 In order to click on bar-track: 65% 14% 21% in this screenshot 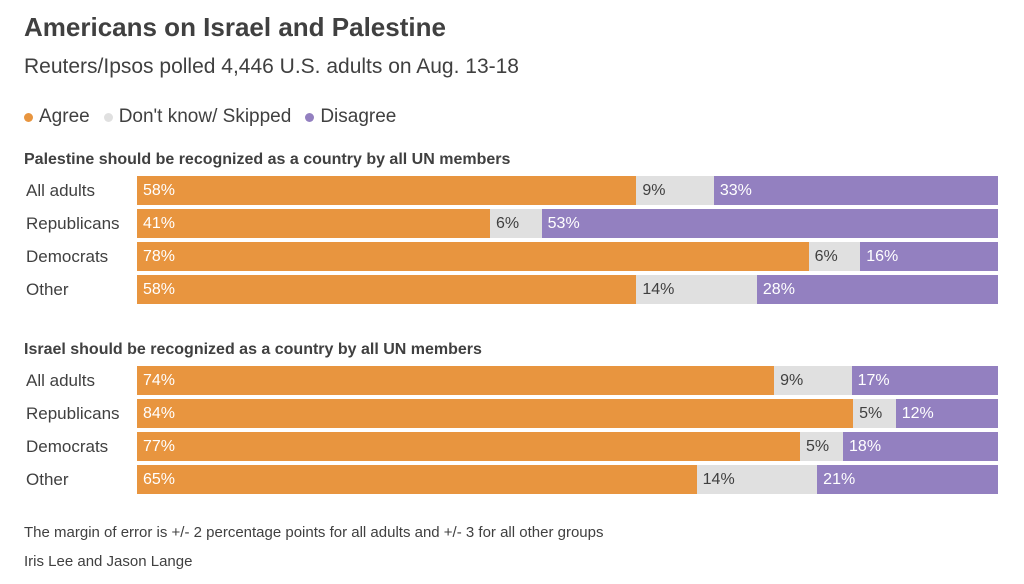, I will do `click(567, 479)`.